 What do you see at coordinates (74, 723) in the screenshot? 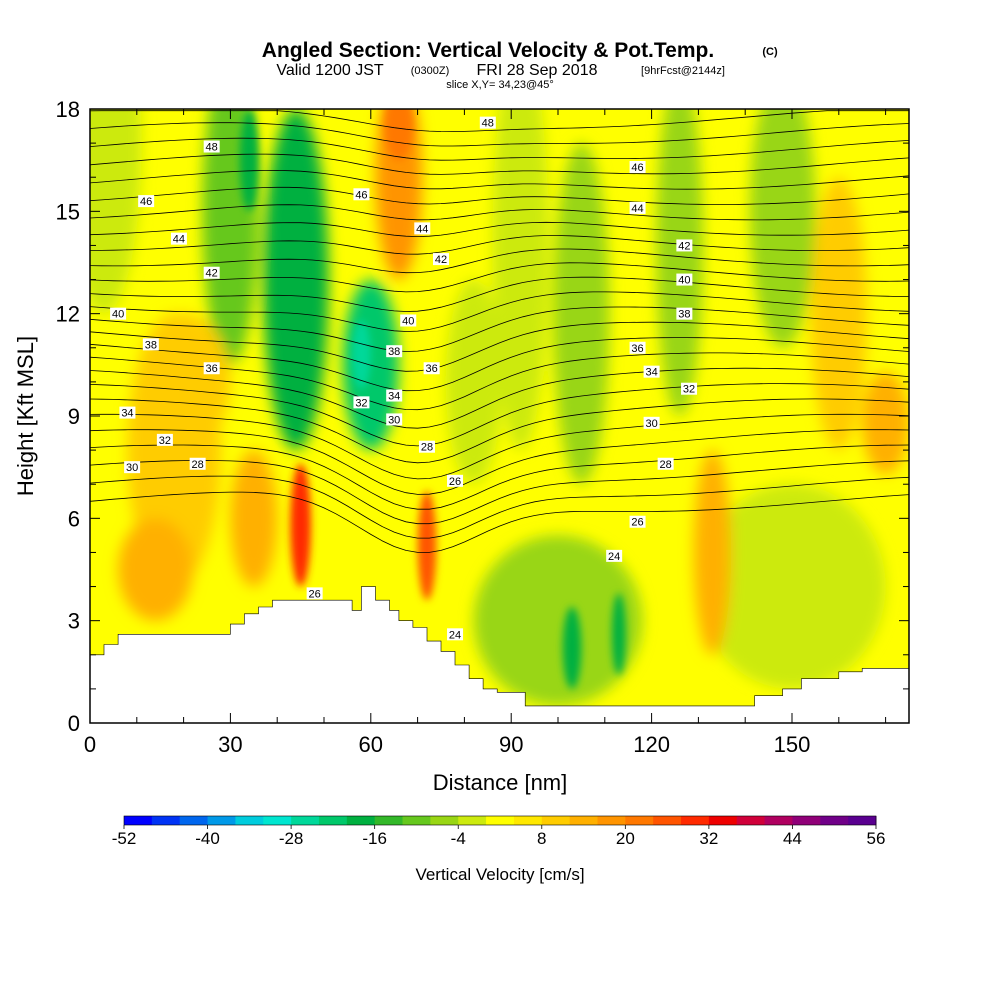
I see `y-tick-label: 0` at bounding box center [74, 723].